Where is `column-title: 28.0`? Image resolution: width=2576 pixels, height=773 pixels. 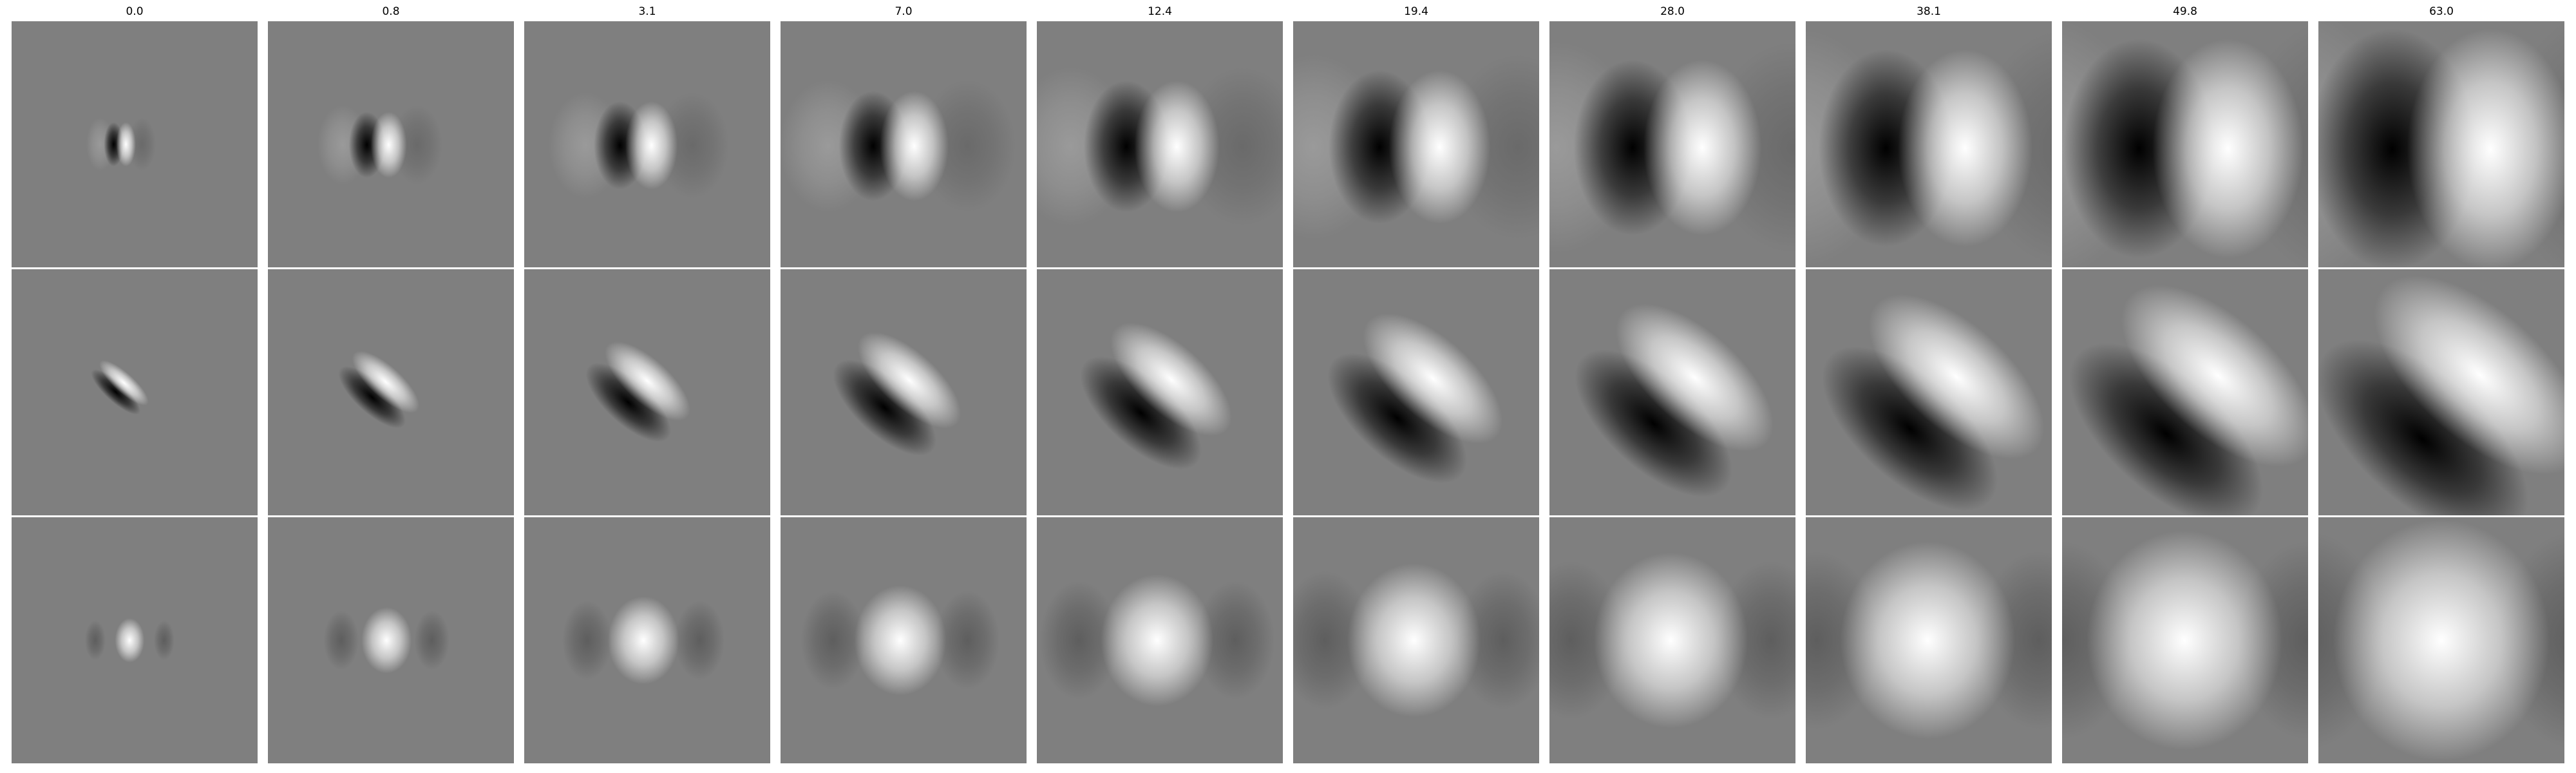
column-title: 28.0 is located at coordinates (1673, 11).